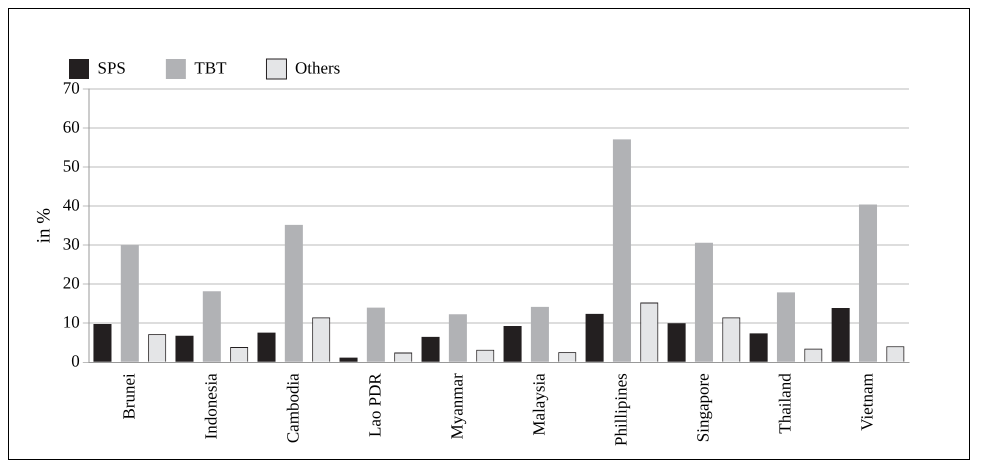 Image resolution: width=987 pixels, height=468 pixels. I want to click on y-tick-label: 10, so click(71, 322).